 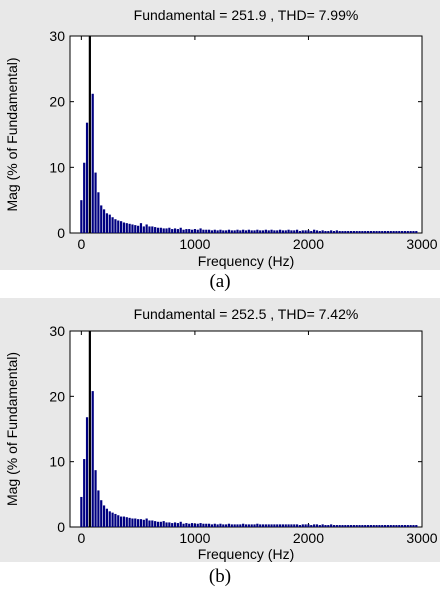 I want to click on caption-b: (b), so click(x=220, y=576).